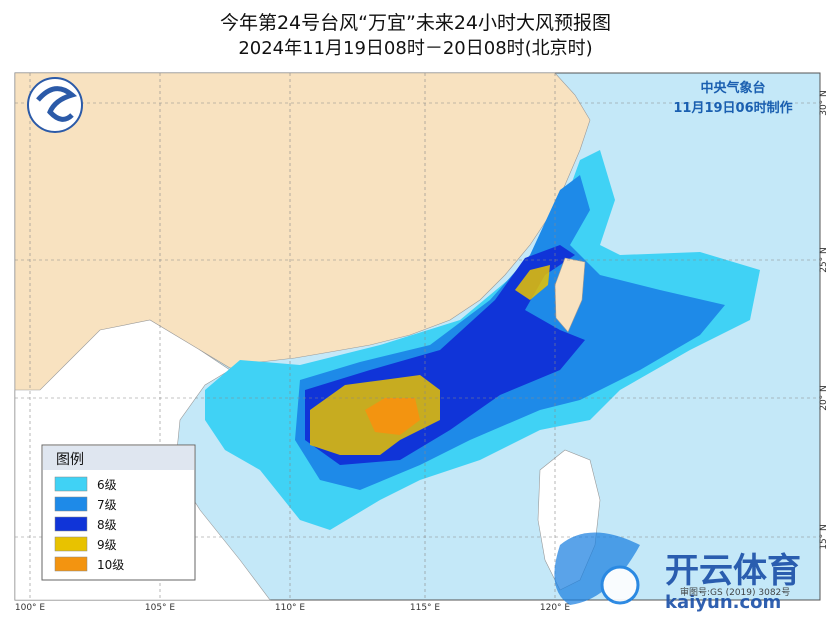 This screenshot has width=831, height=636. Describe the element at coordinates (392, 416) in the screenshot. I see `wind-zone` at that location.